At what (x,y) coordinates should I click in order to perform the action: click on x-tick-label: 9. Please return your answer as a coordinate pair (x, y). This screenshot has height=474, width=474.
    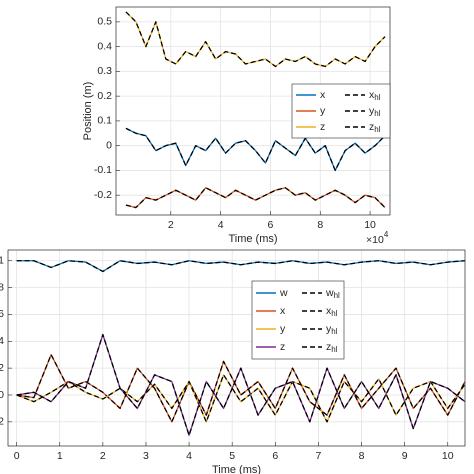
    Looking at the image, I should click on (405, 456).